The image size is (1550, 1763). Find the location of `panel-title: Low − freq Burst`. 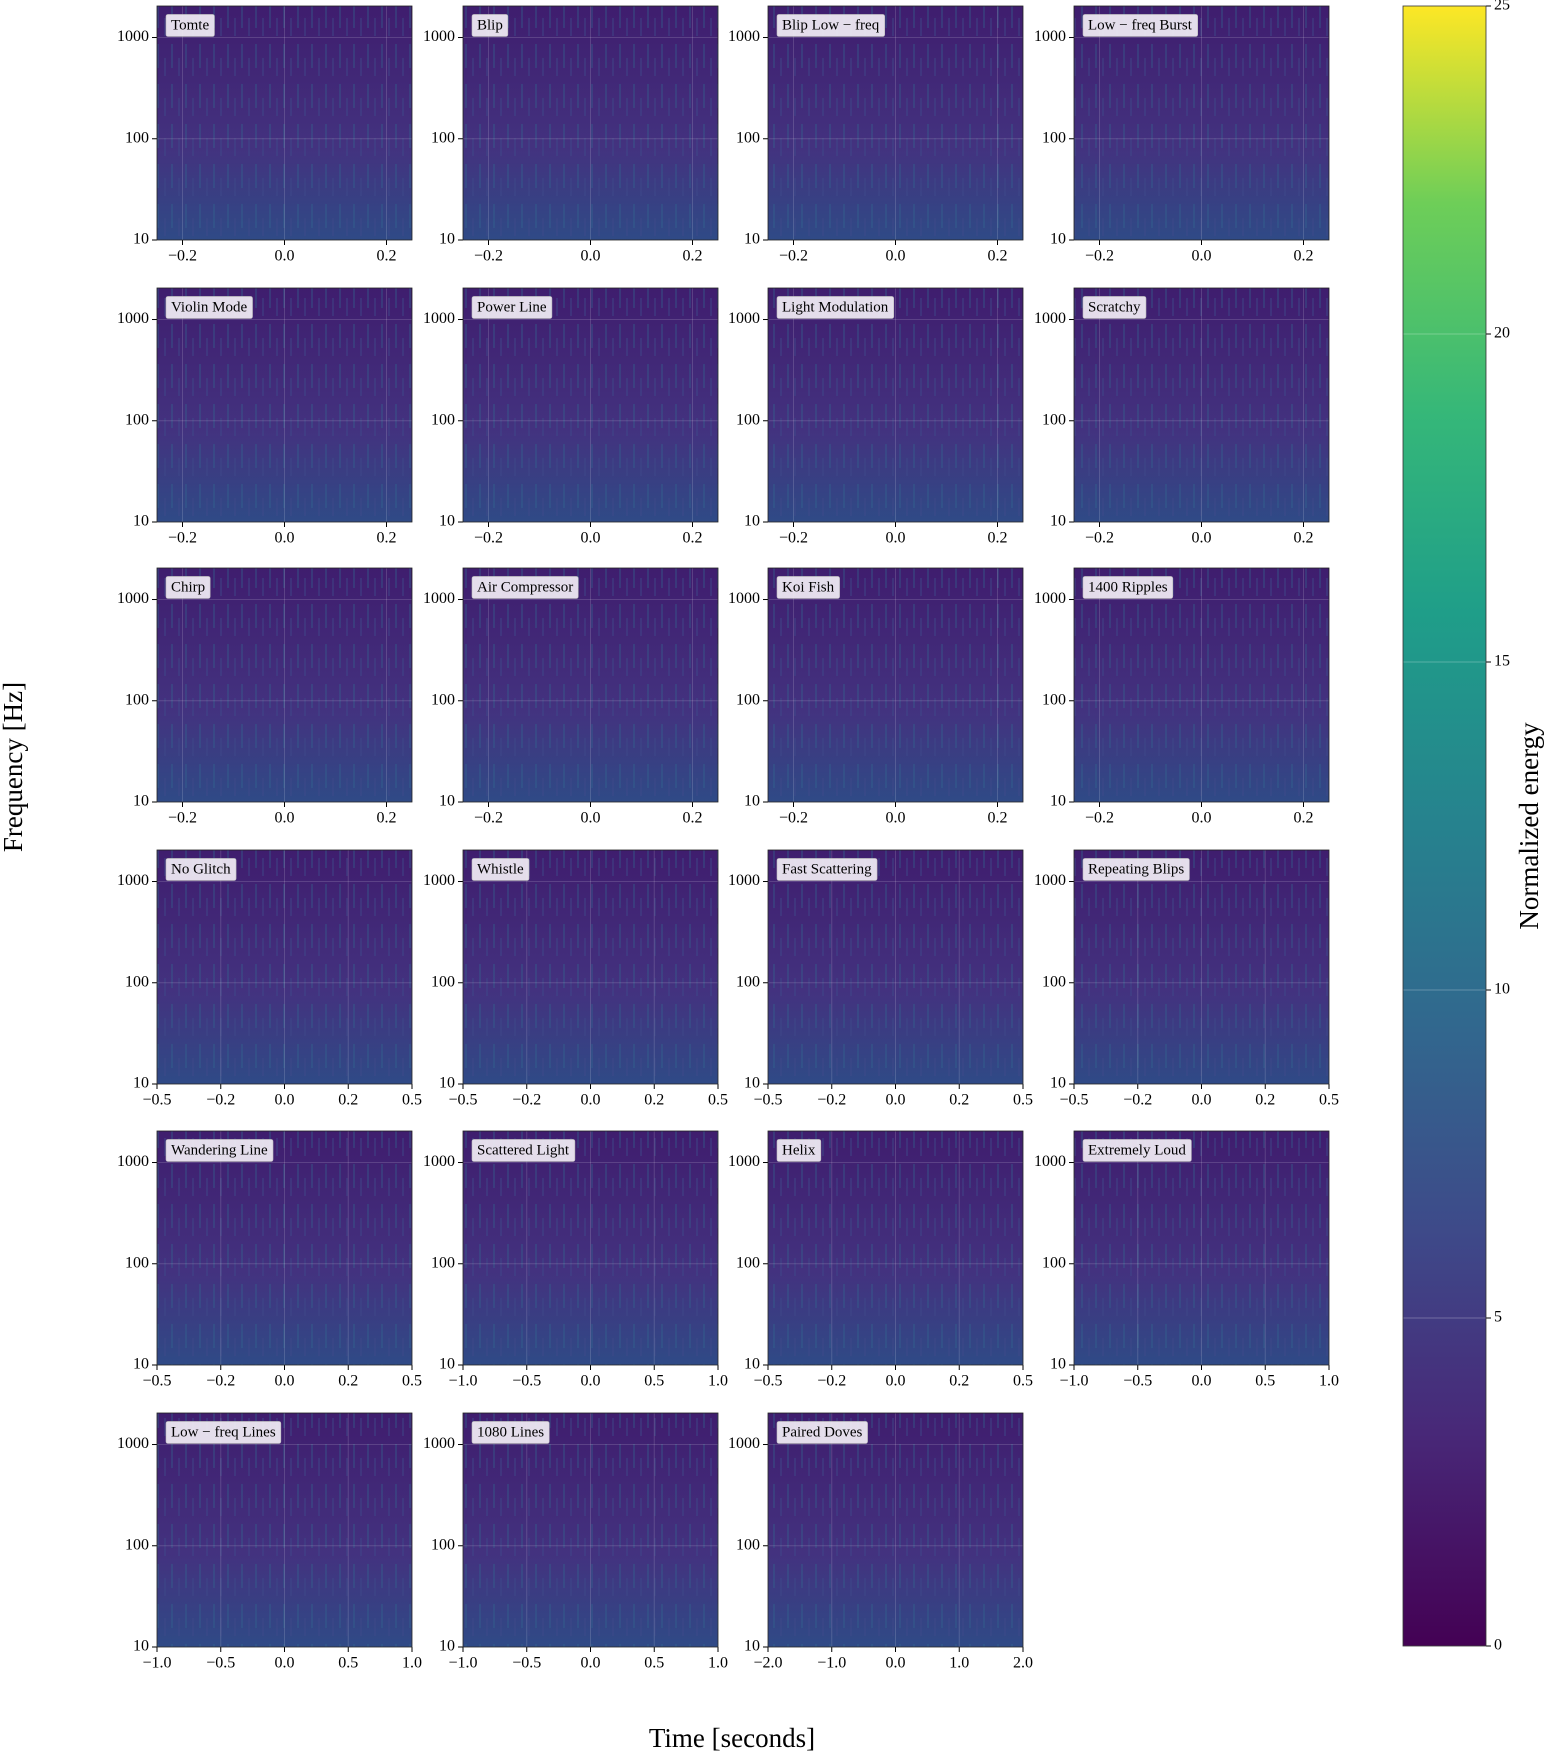

panel-title: Low − freq Burst is located at coordinates (1140, 25).